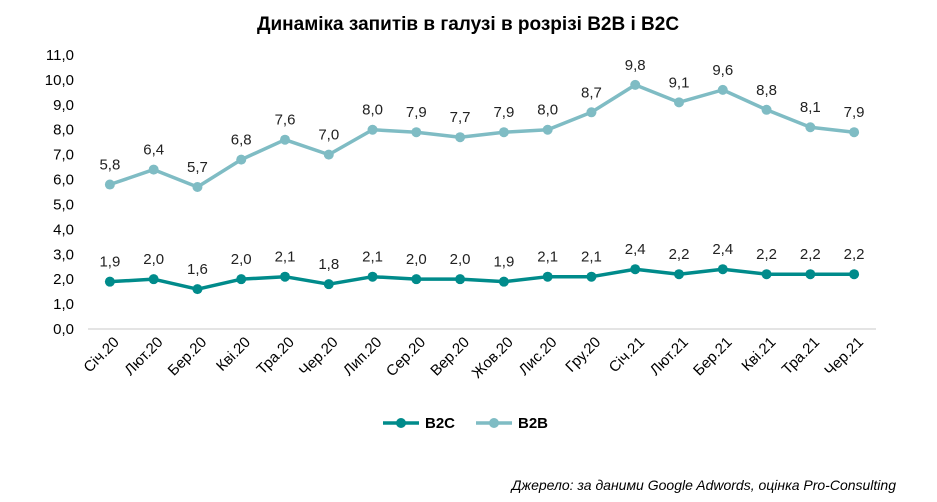 The image size is (937, 502). Describe the element at coordinates (493, 358) in the screenshot. I see `x-tick-label: Жов.20` at that location.